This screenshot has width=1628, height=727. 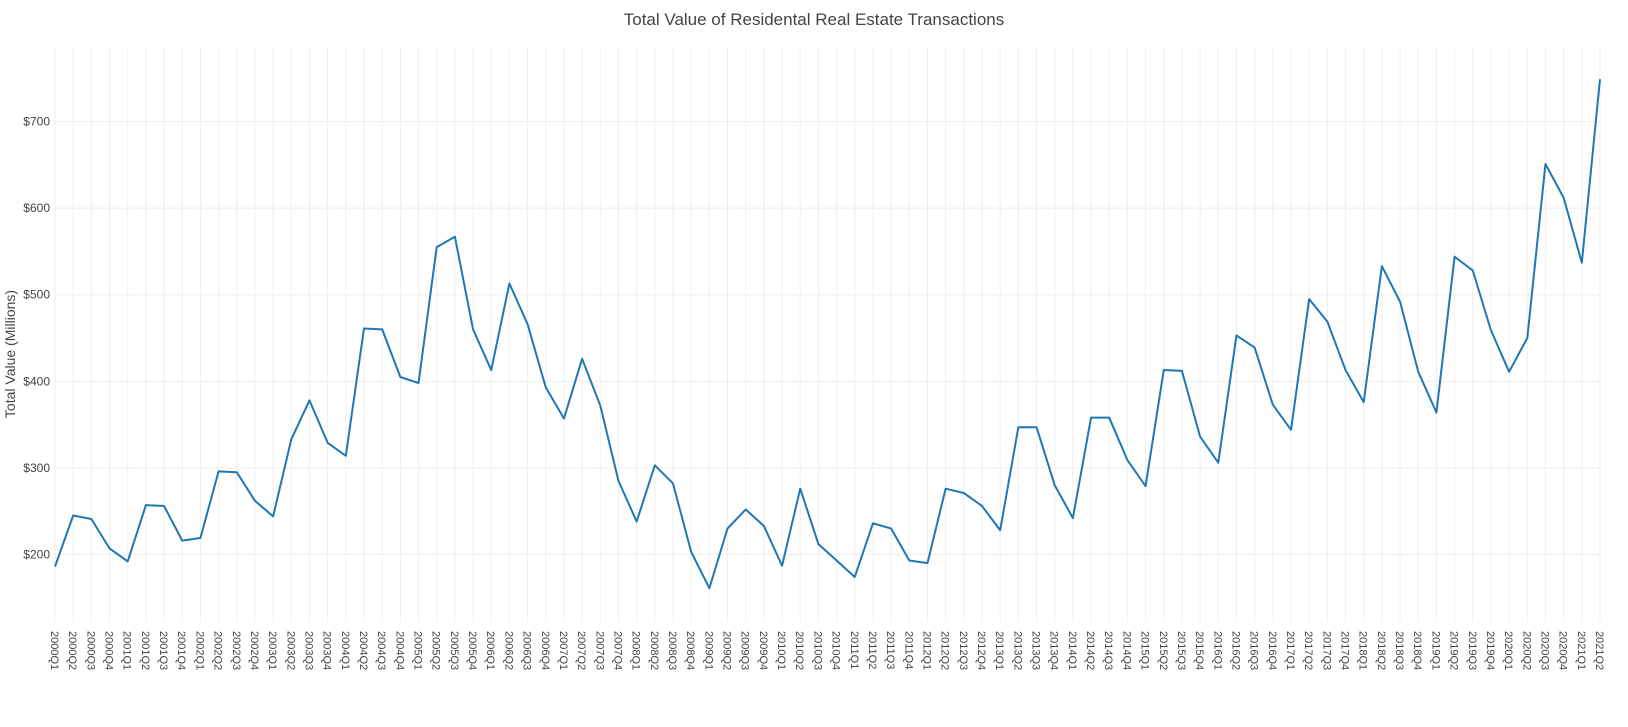 What do you see at coordinates (490, 650) in the screenshot?
I see `x-tick-label: 2006Q1` at bounding box center [490, 650].